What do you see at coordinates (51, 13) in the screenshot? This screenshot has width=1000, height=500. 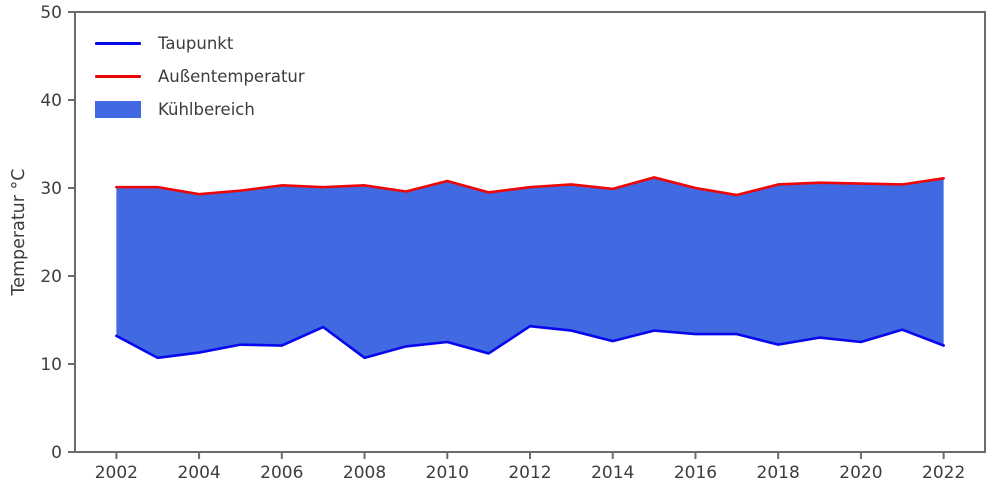 I see `y-tick-label: 50` at bounding box center [51, 13].